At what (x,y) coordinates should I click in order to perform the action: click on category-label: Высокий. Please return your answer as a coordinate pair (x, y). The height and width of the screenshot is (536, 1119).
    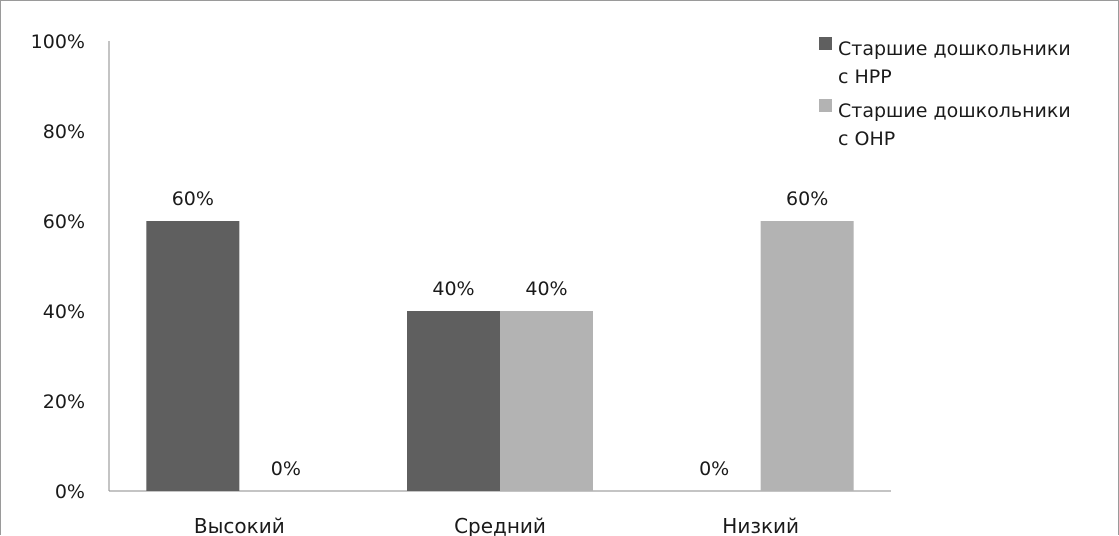
    Looking at the image, I should click on (239, 525).